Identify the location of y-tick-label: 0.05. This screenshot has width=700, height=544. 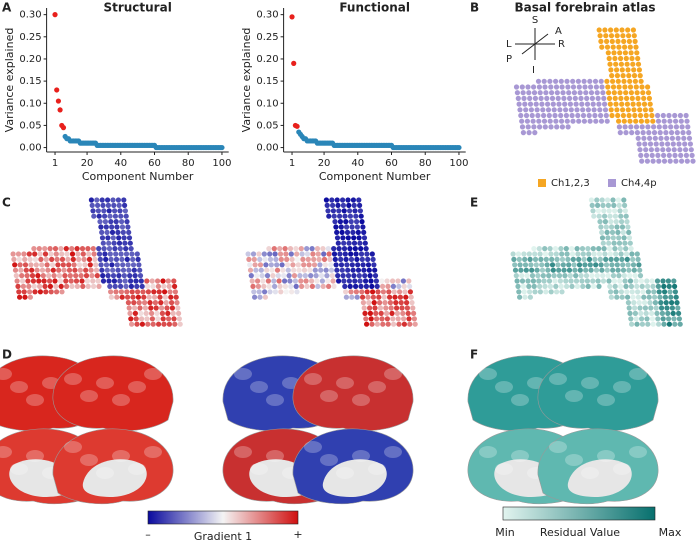
(267, 125).